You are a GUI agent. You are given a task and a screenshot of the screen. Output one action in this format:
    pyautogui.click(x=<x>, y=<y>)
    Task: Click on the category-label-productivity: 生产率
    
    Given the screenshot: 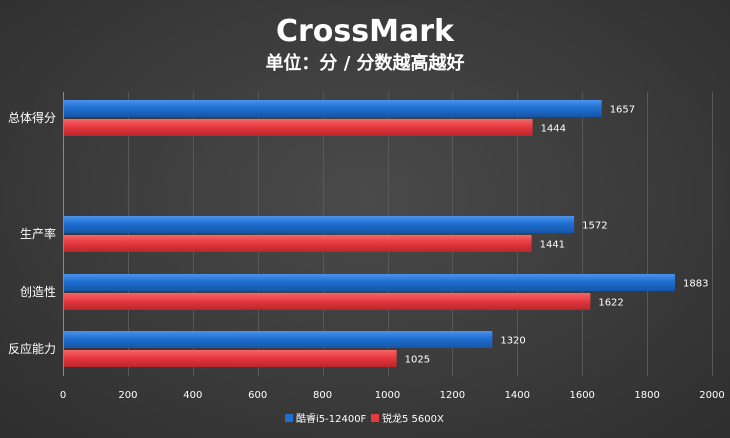 What is the action you would take?
    pyautogui.click(x=38, y=233)
    